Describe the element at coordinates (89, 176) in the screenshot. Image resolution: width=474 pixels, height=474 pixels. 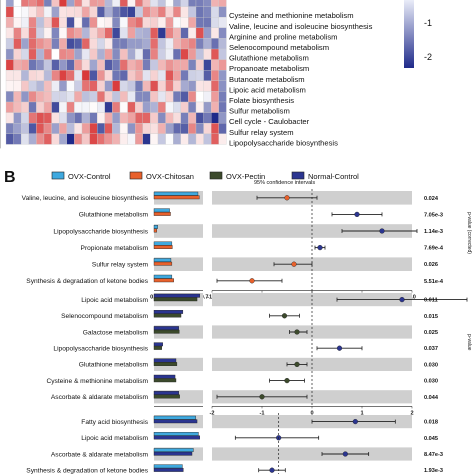
I see `legend-label: OVX-Control` at that location.